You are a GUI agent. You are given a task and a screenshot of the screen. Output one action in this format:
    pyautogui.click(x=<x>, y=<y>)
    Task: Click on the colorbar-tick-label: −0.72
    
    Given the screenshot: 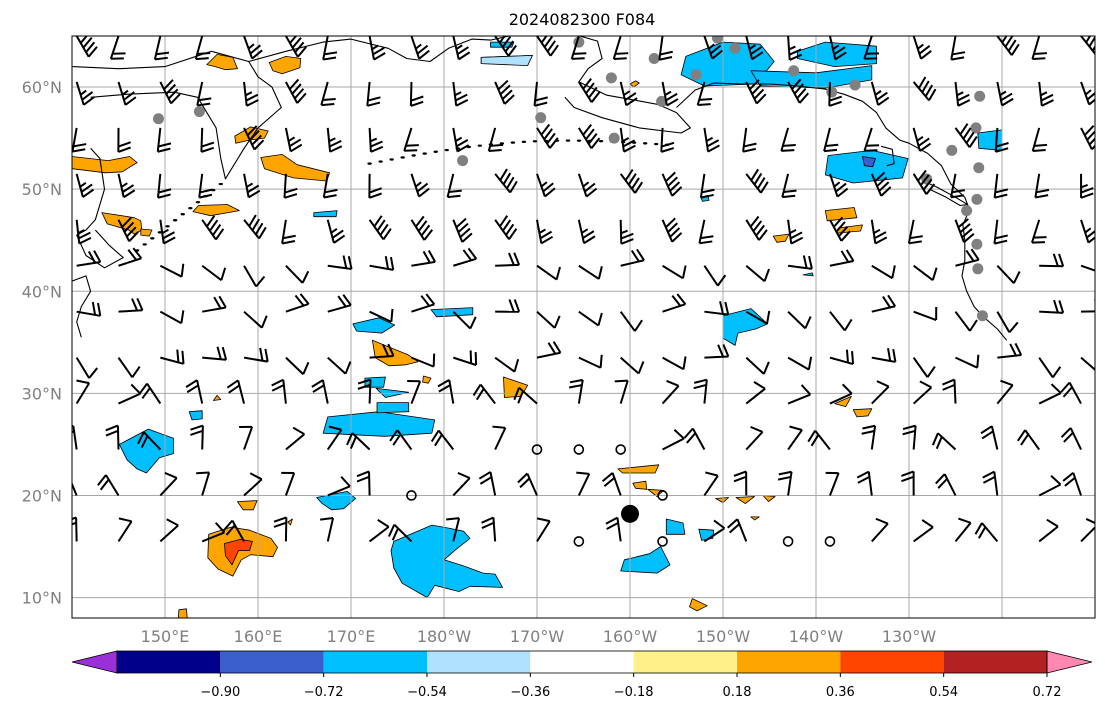 What is the action you would take?
    pyautogui.click(x=324, y=692)
    